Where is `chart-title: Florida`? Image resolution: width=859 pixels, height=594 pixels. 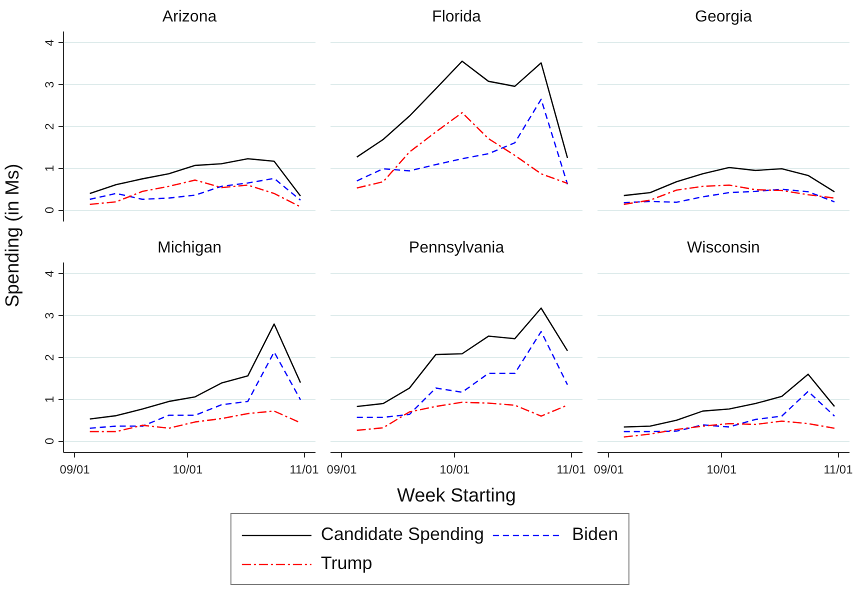 chart-title: Florida is located at coordinates (457, 17).